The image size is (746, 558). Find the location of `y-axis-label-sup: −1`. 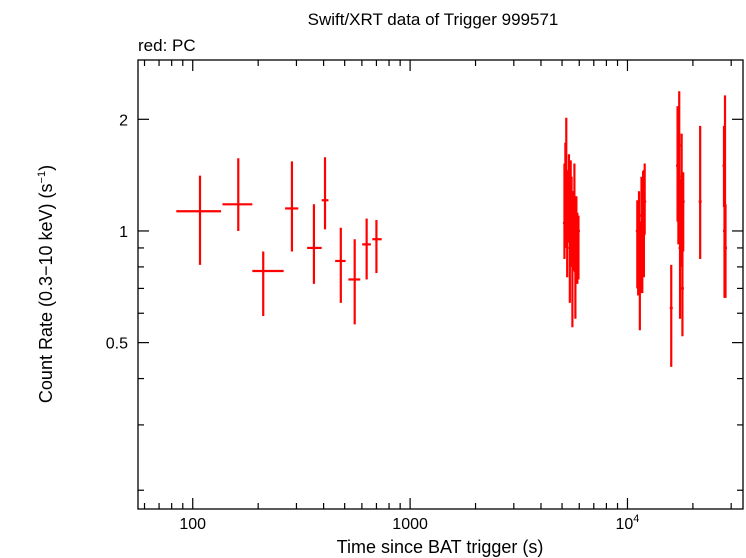

y-axis-label-sup: −1 is located at coordinates (42, 177).